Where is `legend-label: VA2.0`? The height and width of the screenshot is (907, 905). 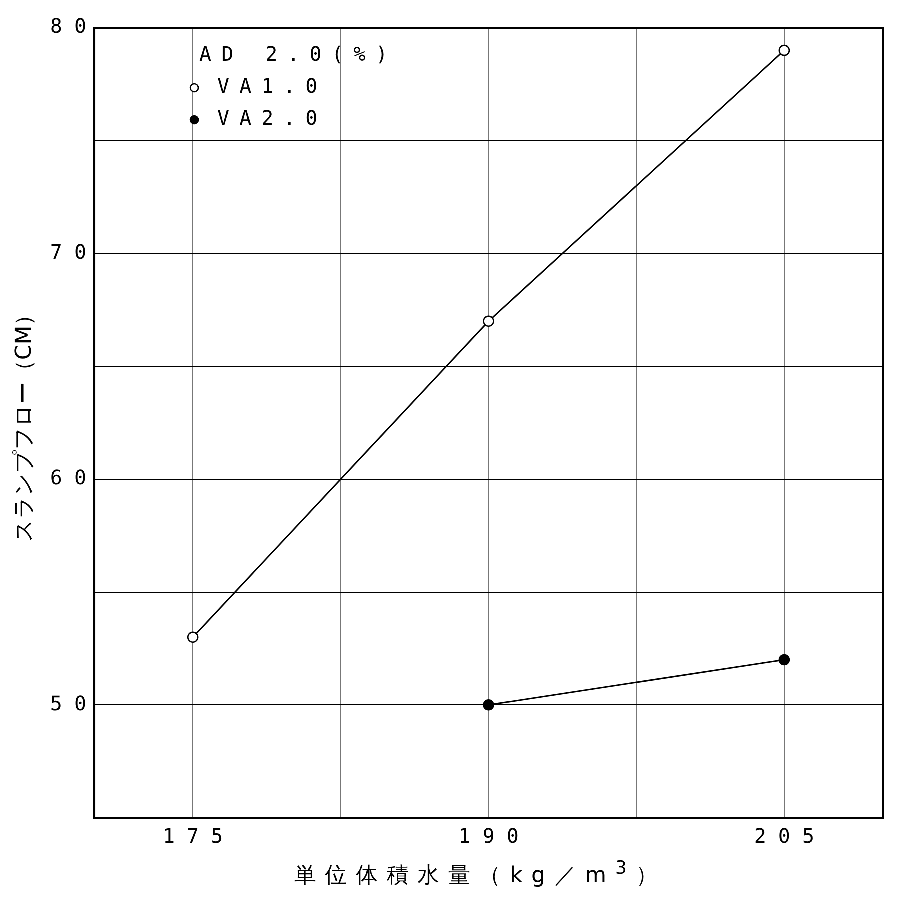
legend-label: VA2.0 is located at coordinates (273, 118).